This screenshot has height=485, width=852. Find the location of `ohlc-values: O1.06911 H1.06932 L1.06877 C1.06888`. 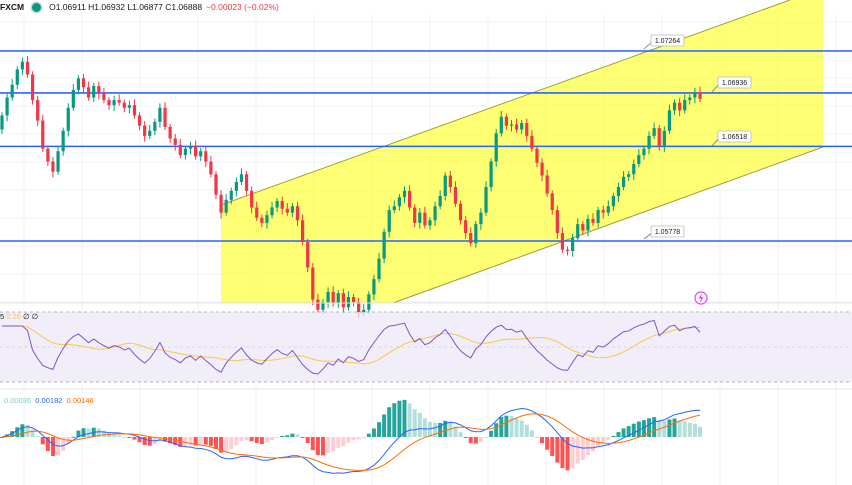

ohlc-values: O1.06911 H1.06932 L1.06877 C1.06888 is located at coordinates (126, 7).